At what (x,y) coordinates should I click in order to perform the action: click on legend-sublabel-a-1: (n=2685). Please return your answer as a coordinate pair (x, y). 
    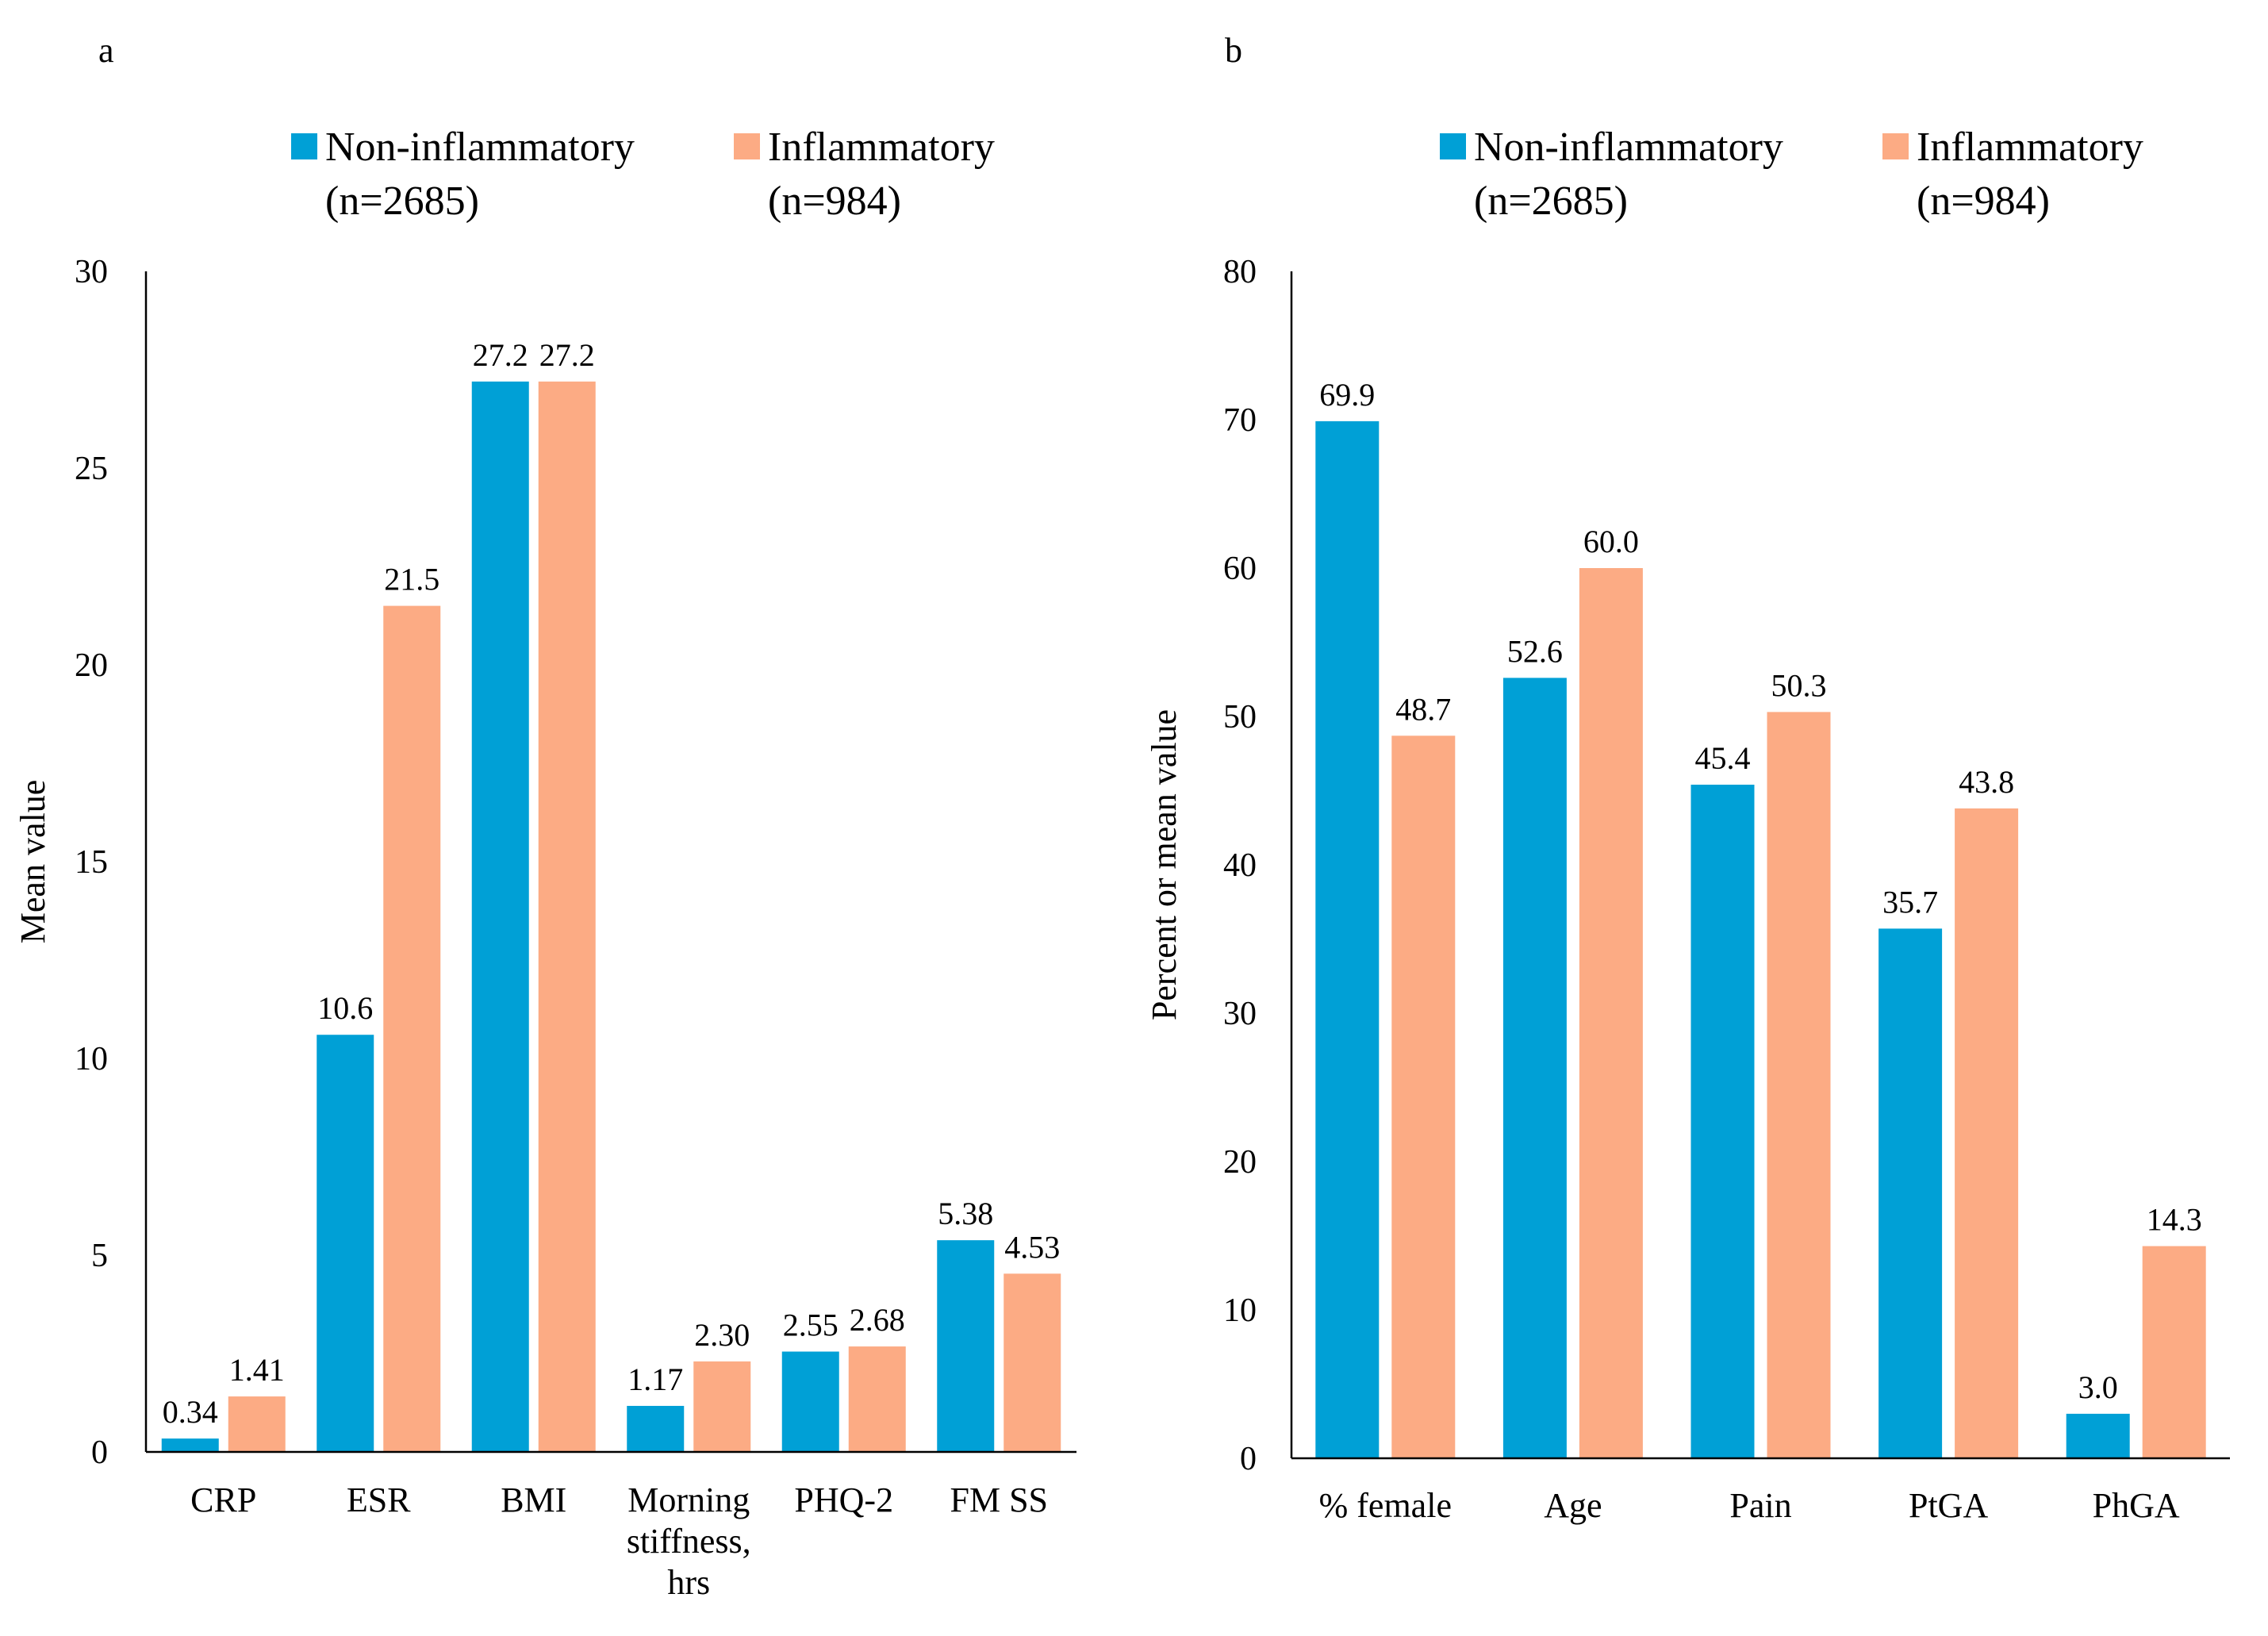
    Looking at the image, I should click on (402, 201).